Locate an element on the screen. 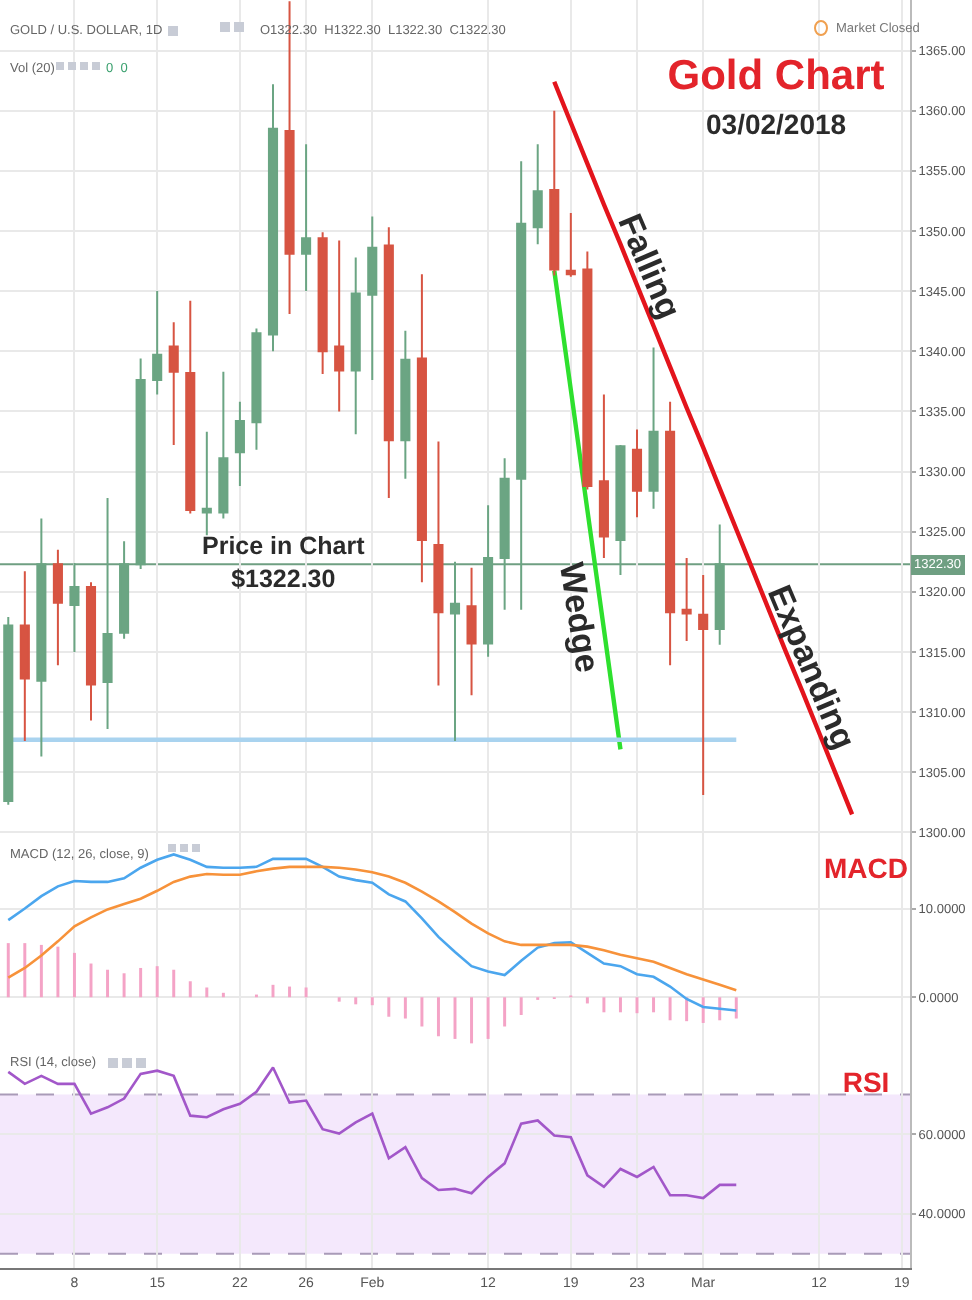  text: 03/02/2018 is located at coordinates (776, 124).